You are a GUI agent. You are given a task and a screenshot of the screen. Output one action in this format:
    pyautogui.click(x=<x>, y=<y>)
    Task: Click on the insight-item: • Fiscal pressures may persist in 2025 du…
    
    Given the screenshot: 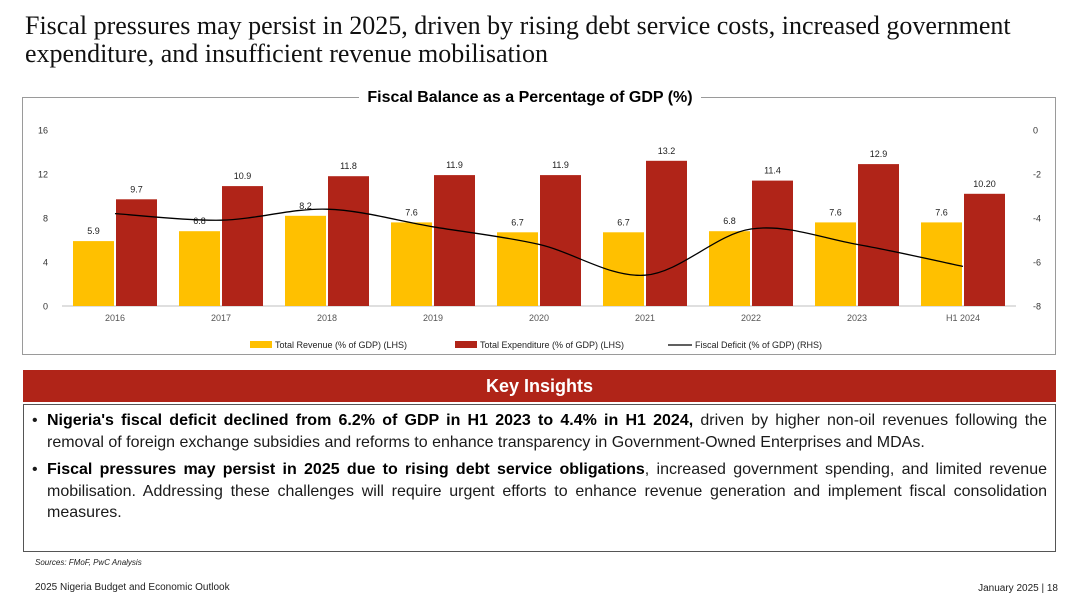 What is the action you would take?
    pyautogui.click(x=539, y=491)
    